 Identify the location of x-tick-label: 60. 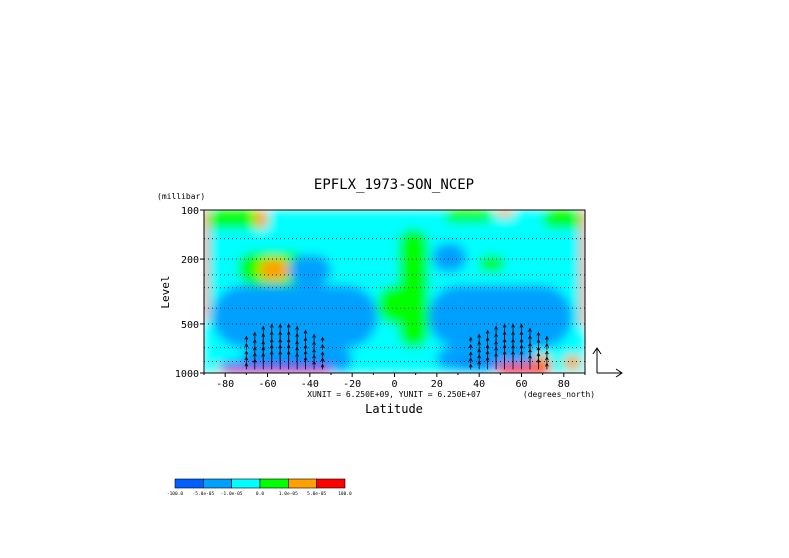
(521, 384).